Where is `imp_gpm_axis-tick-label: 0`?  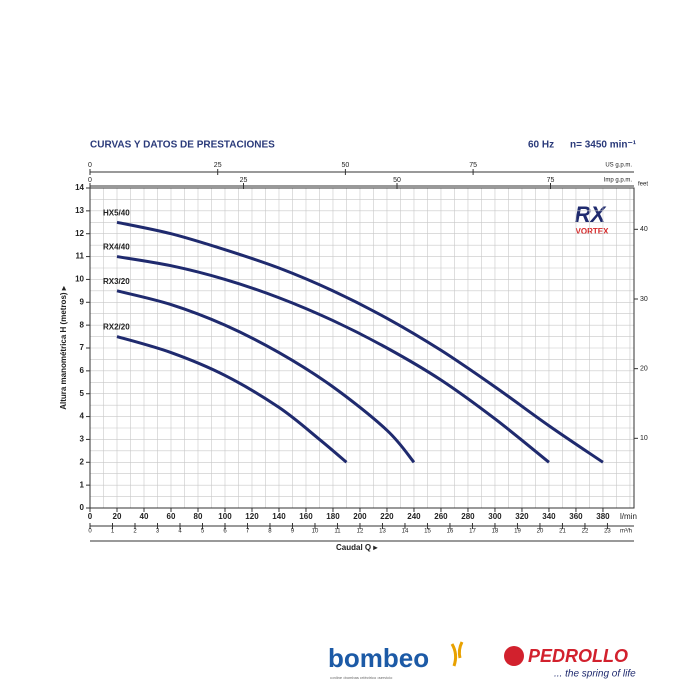
imp_gpm_axis-tick-label: 0 is located at coordinates (90, 180).